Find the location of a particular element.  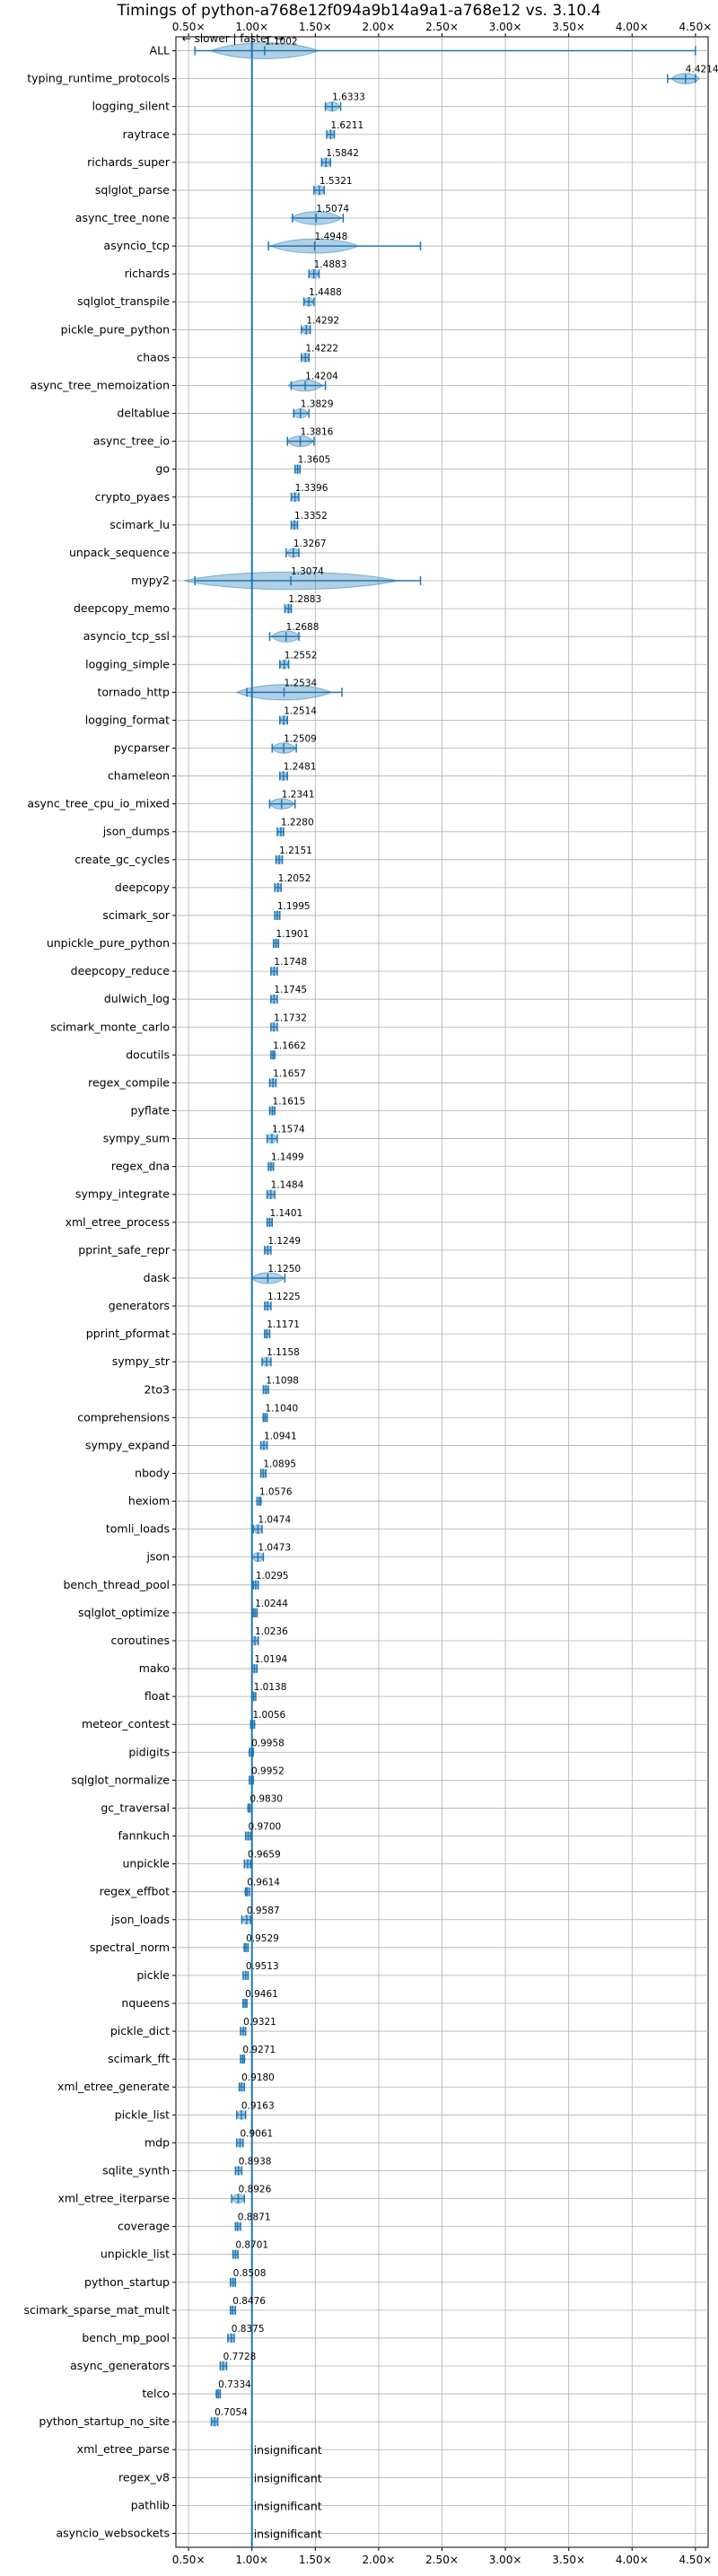

benchmark-label: xml_etree_iterparse is located at coordinates (113, 2198).